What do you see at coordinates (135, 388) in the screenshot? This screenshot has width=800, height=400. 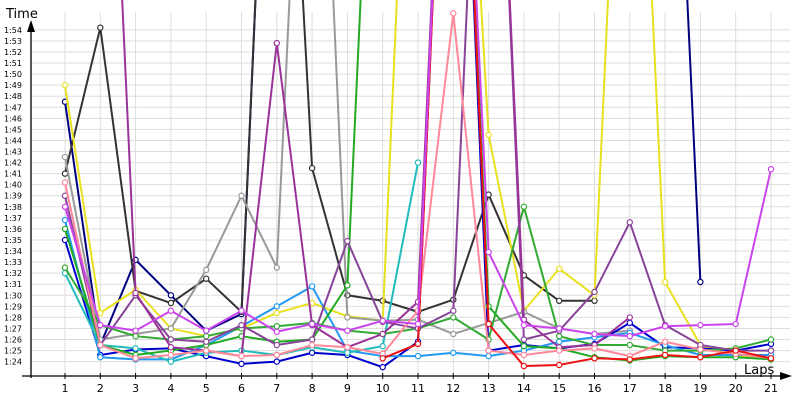 I see `x-tick-label: 3` at bounding box center [135, 388].